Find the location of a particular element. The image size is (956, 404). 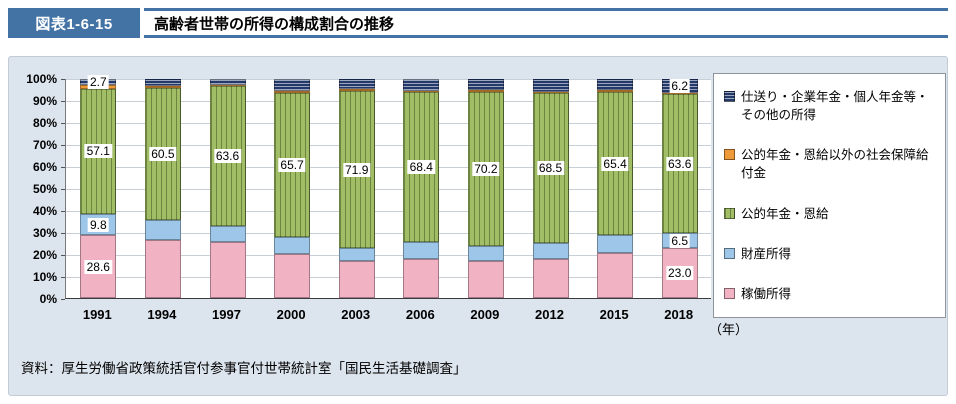

figure-header: 図表1-6-15 高齢者世帯の所得の構成割合の推移 is located at coordinates (478, 23).